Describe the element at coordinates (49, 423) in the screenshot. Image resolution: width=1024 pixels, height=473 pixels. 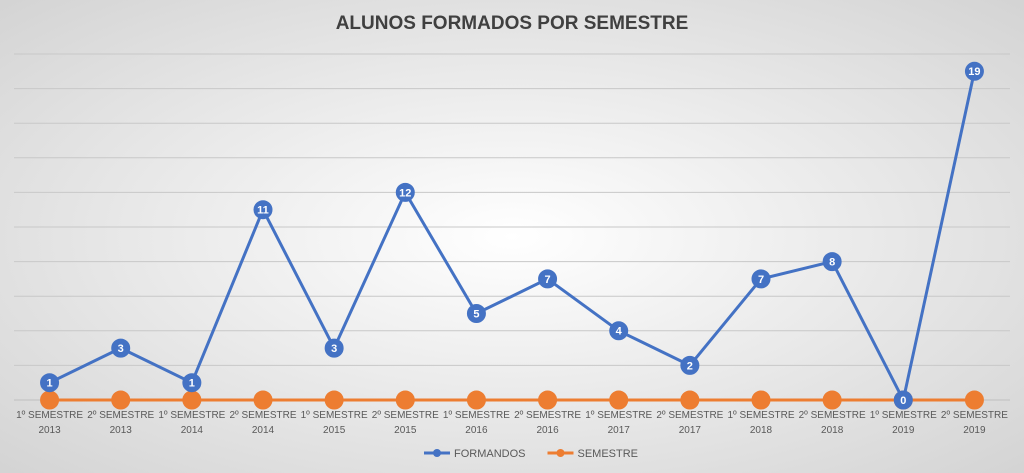
I see `x-tick-label: 1º SEMESTRE 2013` at that location.